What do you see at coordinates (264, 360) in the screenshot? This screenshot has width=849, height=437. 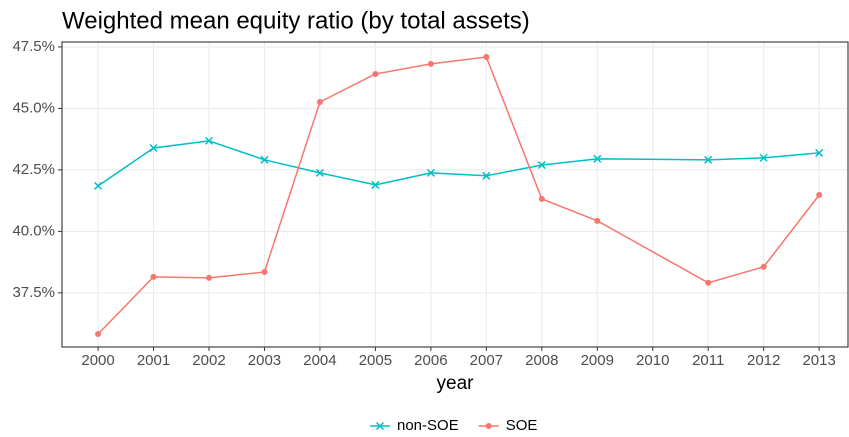 I see `x-tick-label: 2003` at bounding box center [264, 360].